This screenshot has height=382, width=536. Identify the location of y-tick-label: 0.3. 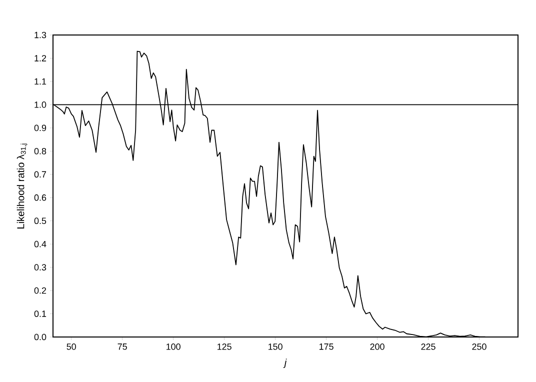
(40, 267).